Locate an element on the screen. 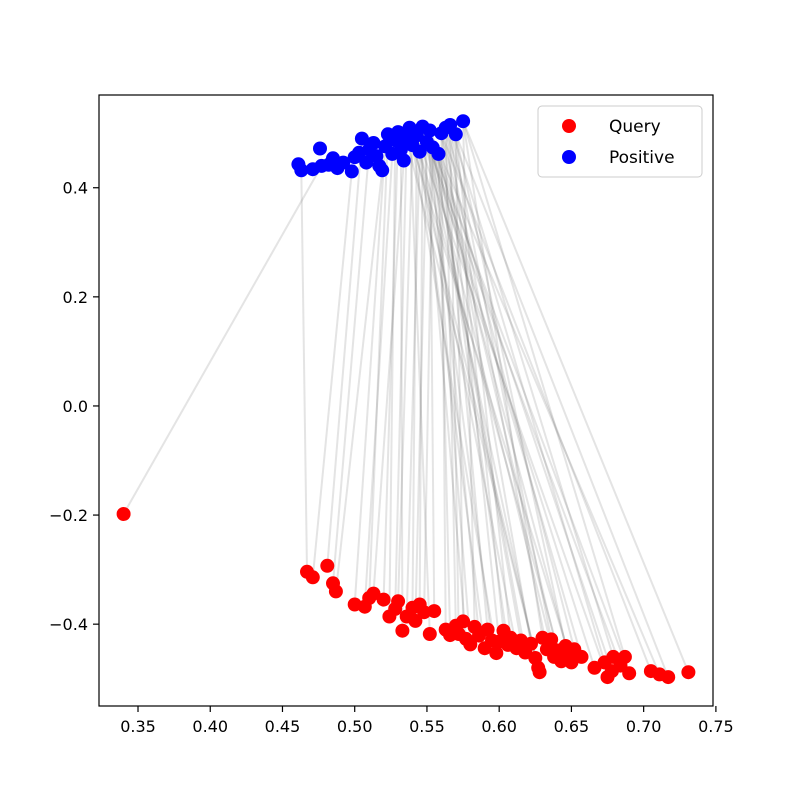 Image resolution: width=793 pixels, height=793 pixels. x-tick-label: 0.45 is located at coordinates (283, 726).